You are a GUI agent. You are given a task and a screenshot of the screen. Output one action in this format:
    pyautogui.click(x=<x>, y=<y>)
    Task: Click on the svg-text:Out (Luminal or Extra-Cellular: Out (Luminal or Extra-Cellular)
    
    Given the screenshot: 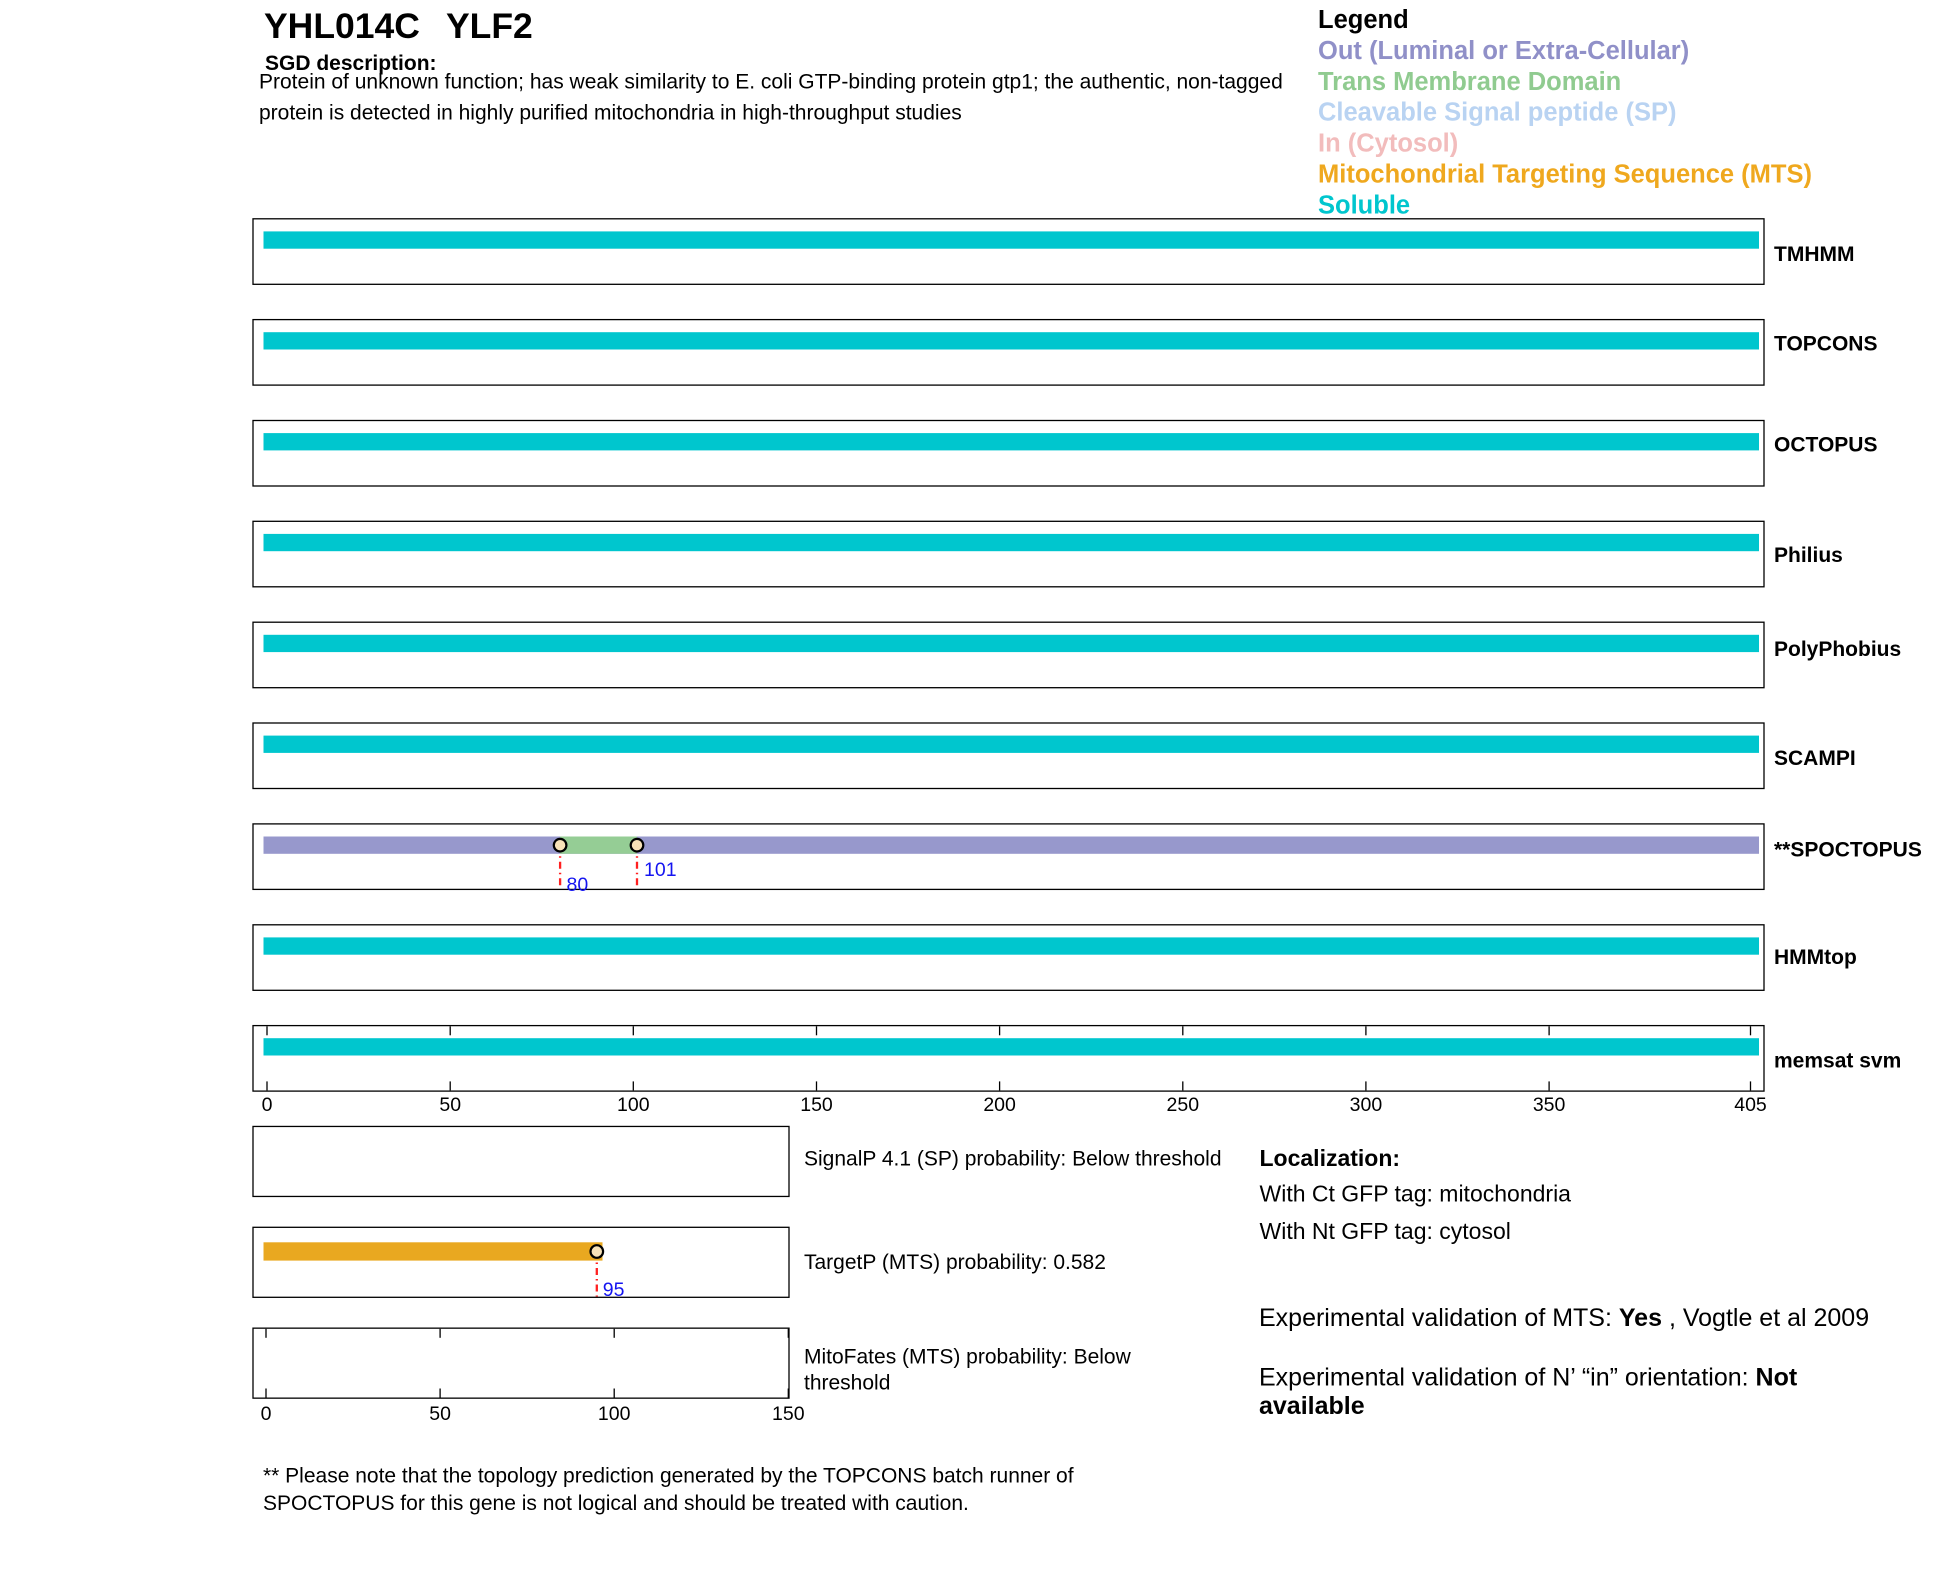 What is the action you would take?
    pyautogui.click(x=1503, y=51)
    